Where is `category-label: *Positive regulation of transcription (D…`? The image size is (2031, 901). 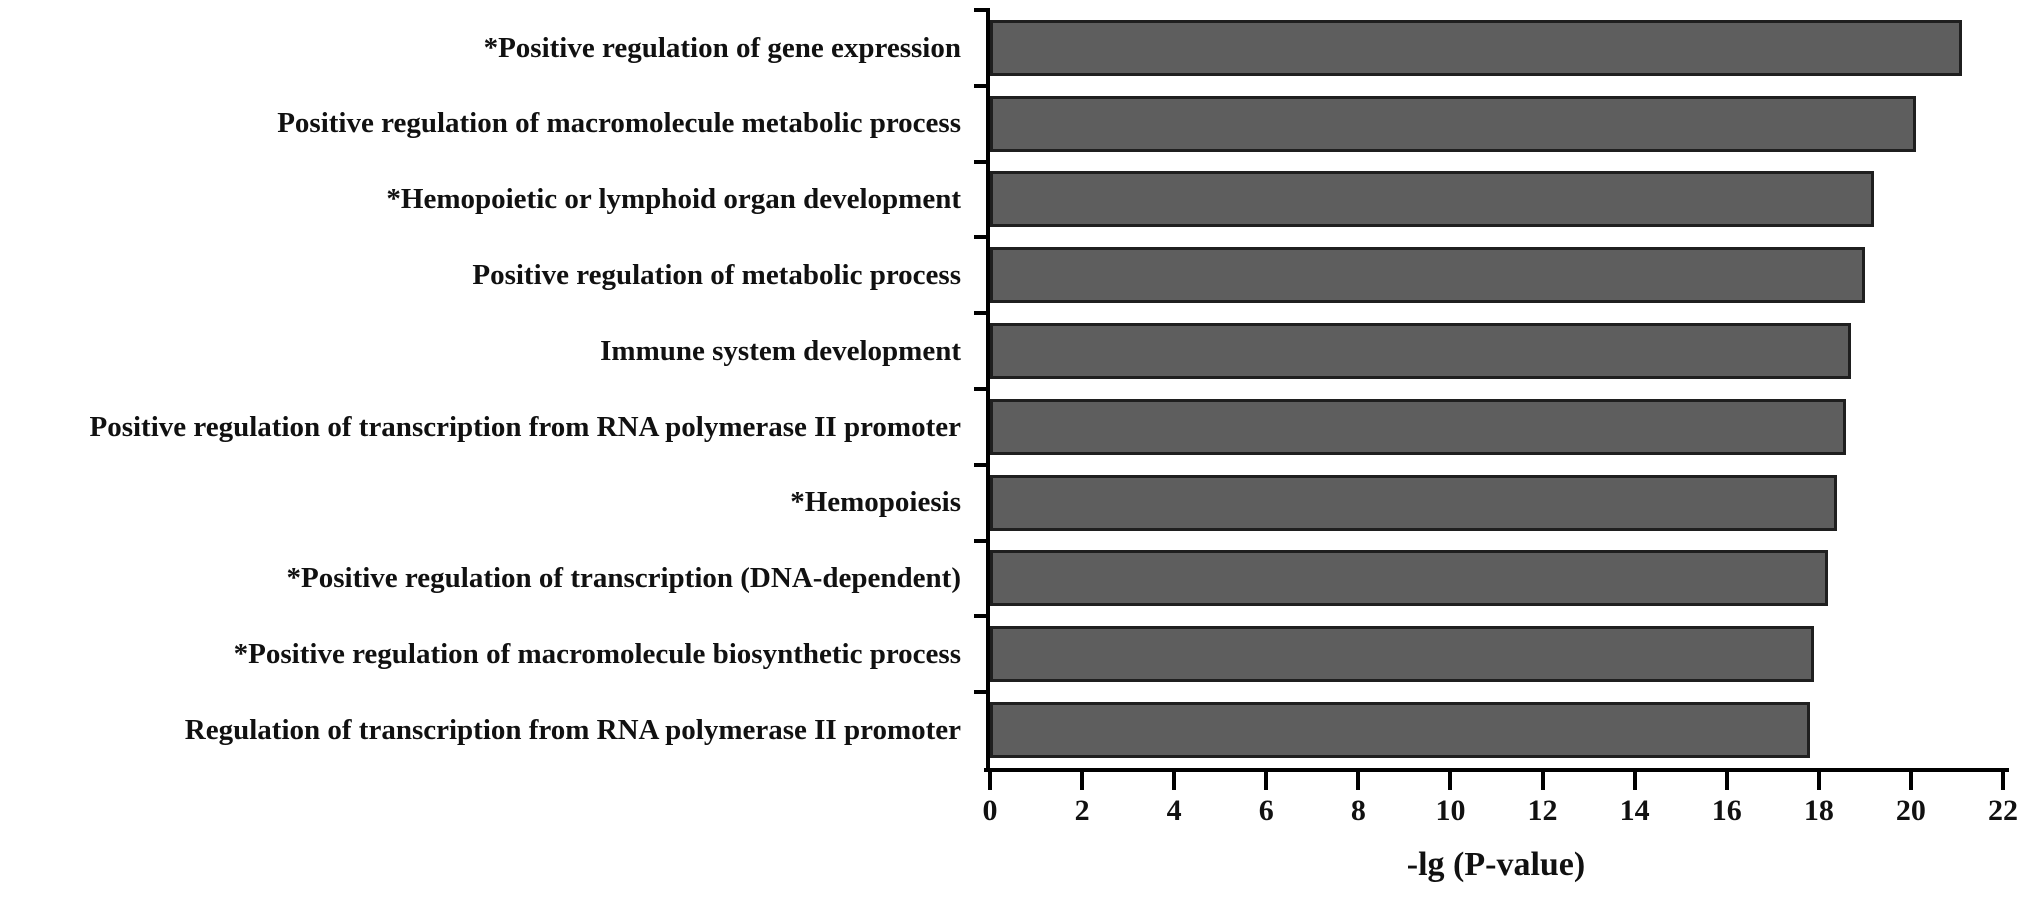 category-label: *Positive regulation of transcription (D… is located at coordinates (623, 578).